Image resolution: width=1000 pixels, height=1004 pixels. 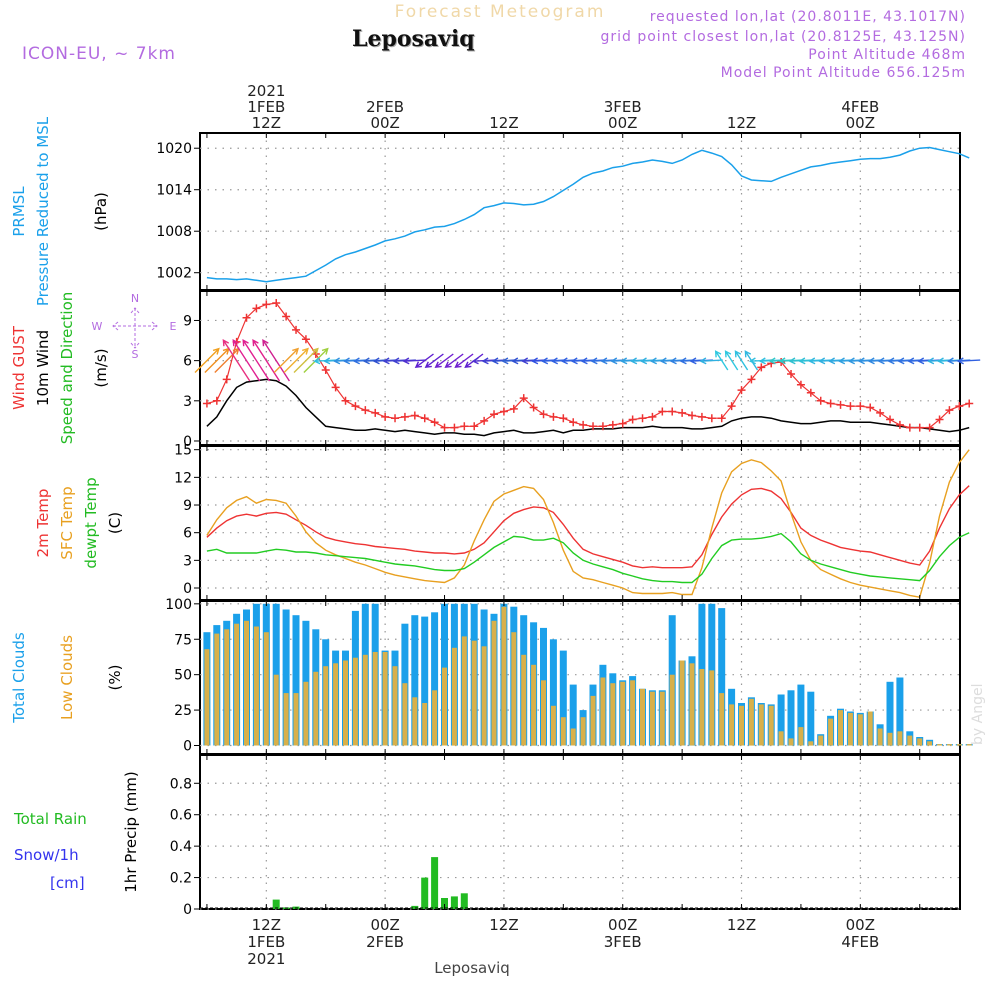 What do you see at coordinates (623, 942) in the screenshot?
I see `bottom-time-label: 3FEB` at bounding box center [623, 942].